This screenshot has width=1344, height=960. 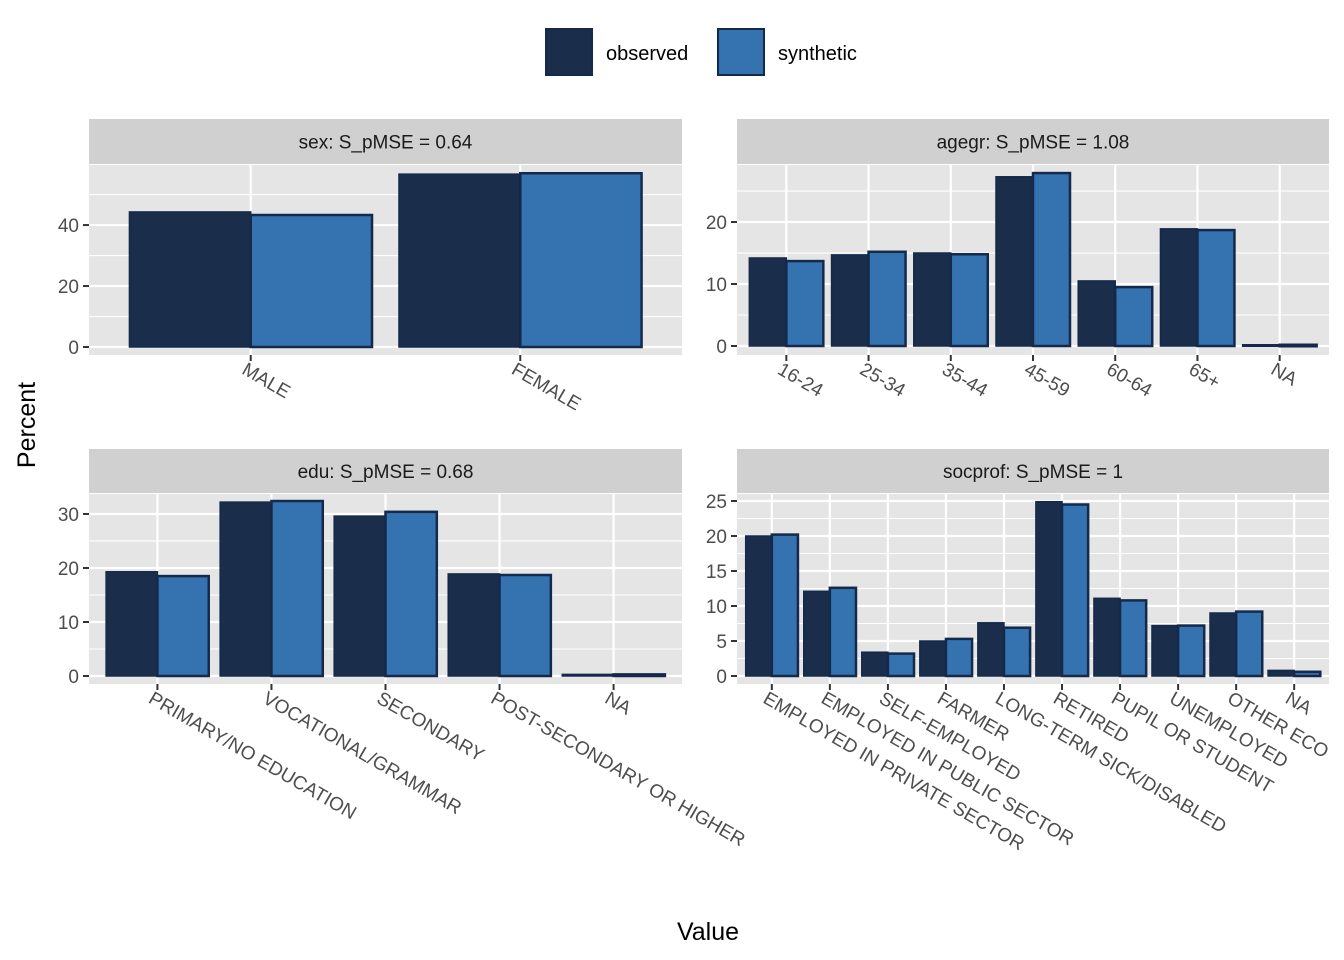 What do you see at coordinates (183, 626) in the screenshot?
I see `bar-synthetic-primary-no-education` at bounding box center [183, 626].